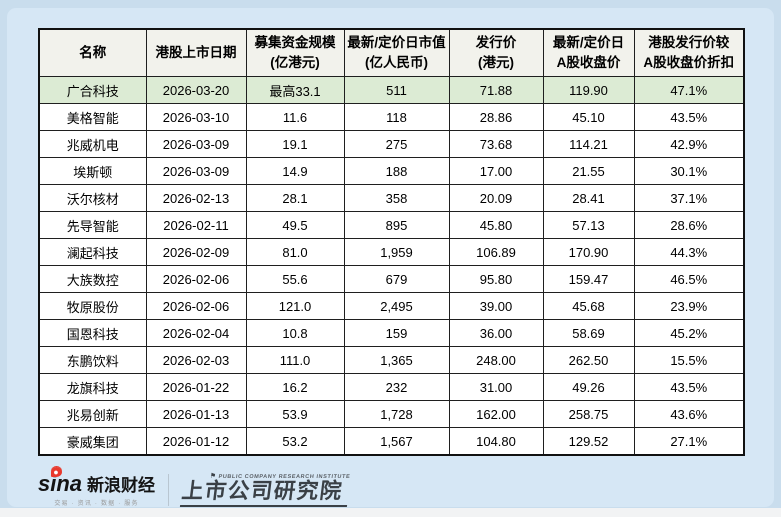 Image resolution: width=781 pixels, height=517 pixels. I want to click on table-cell: 159, so click(396, 333).